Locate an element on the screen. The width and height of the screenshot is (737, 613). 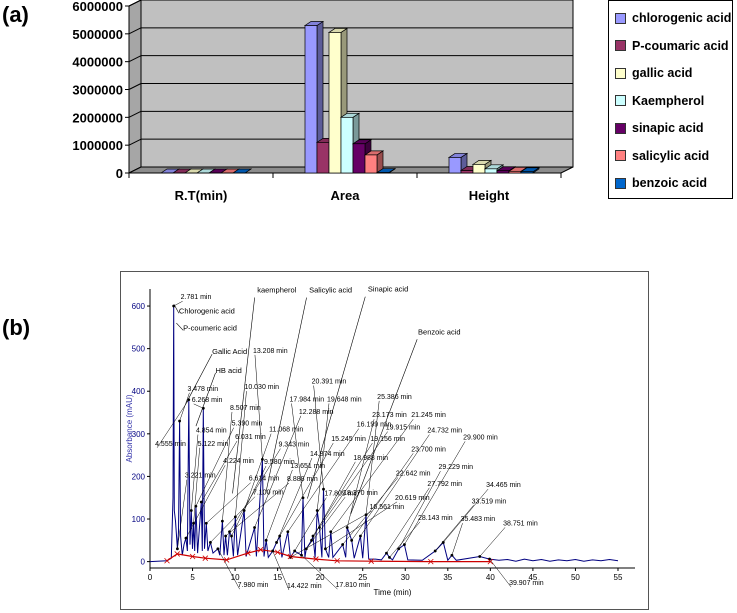
bar-3d is located at coordinates (374, 162).